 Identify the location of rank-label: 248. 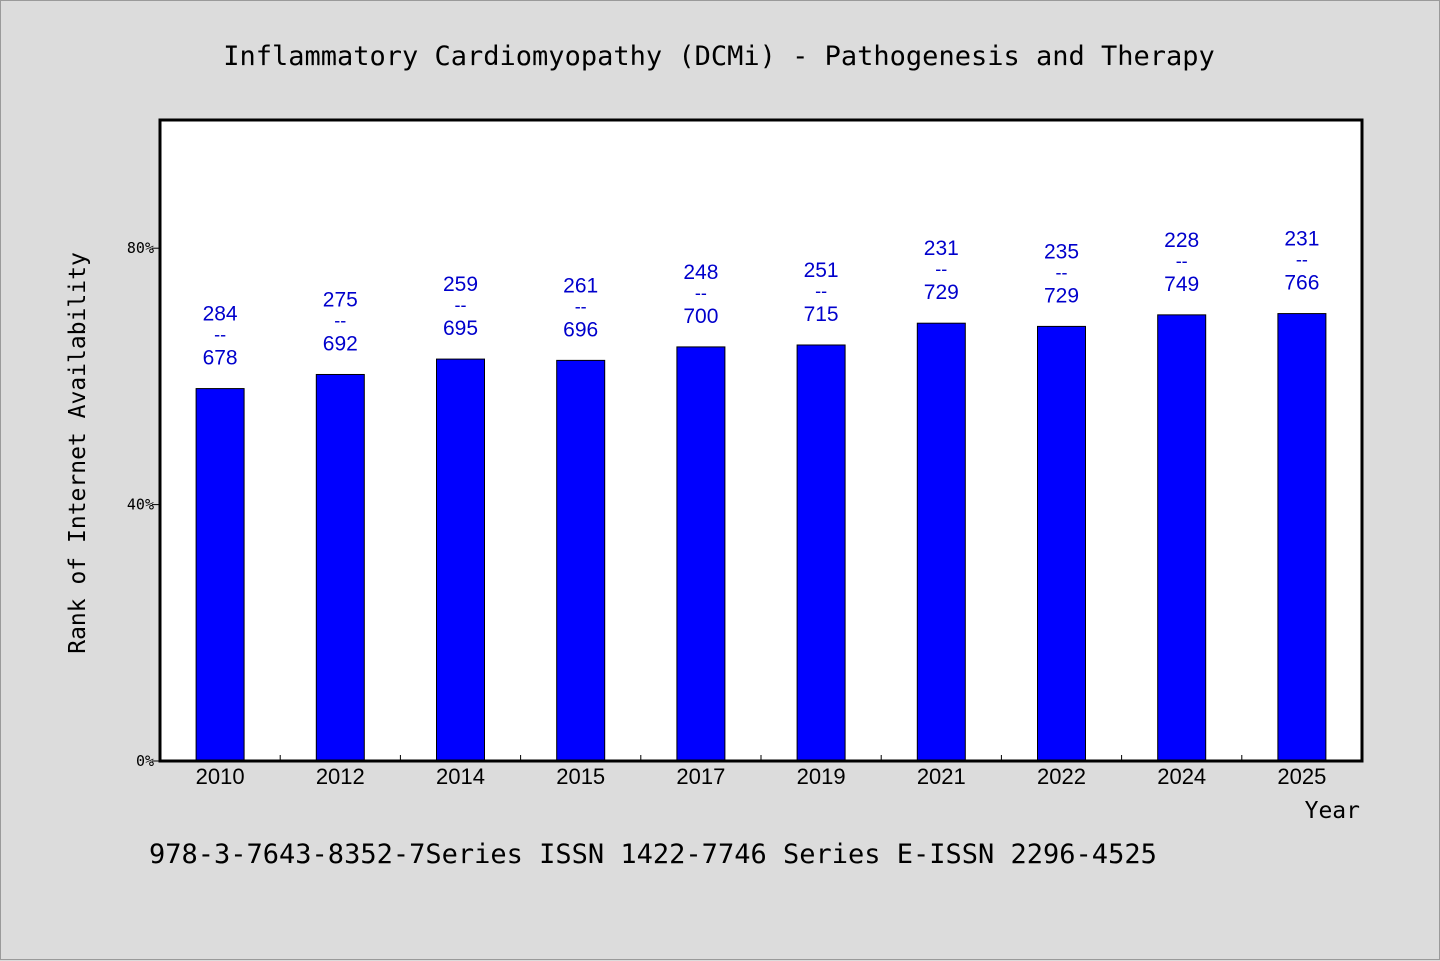
(700, 272).